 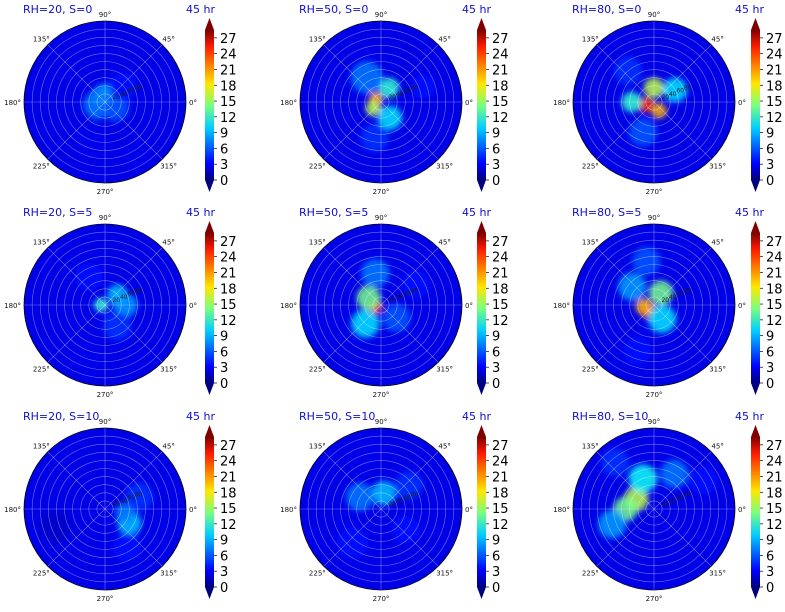 I want to click on panel-title: RH=80, S=10, so click(x=610, y=416).